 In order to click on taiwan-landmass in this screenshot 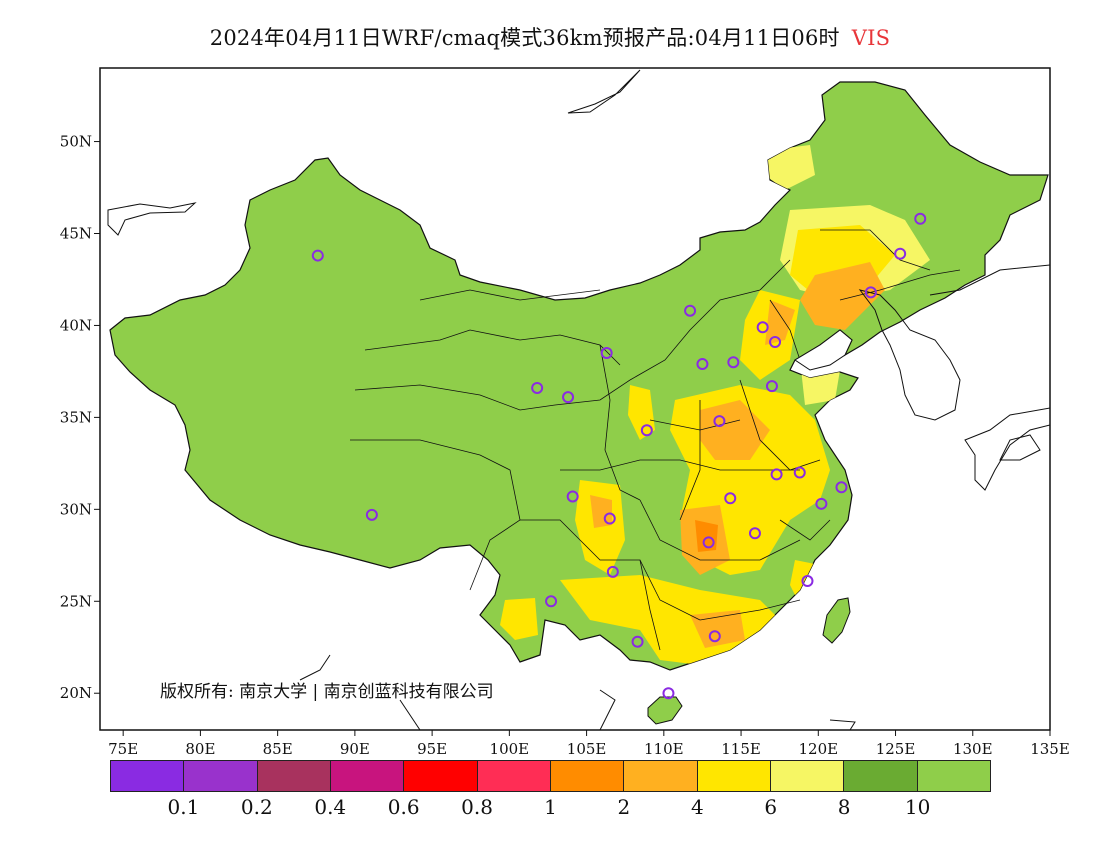, I will do `click(836, 620)`.